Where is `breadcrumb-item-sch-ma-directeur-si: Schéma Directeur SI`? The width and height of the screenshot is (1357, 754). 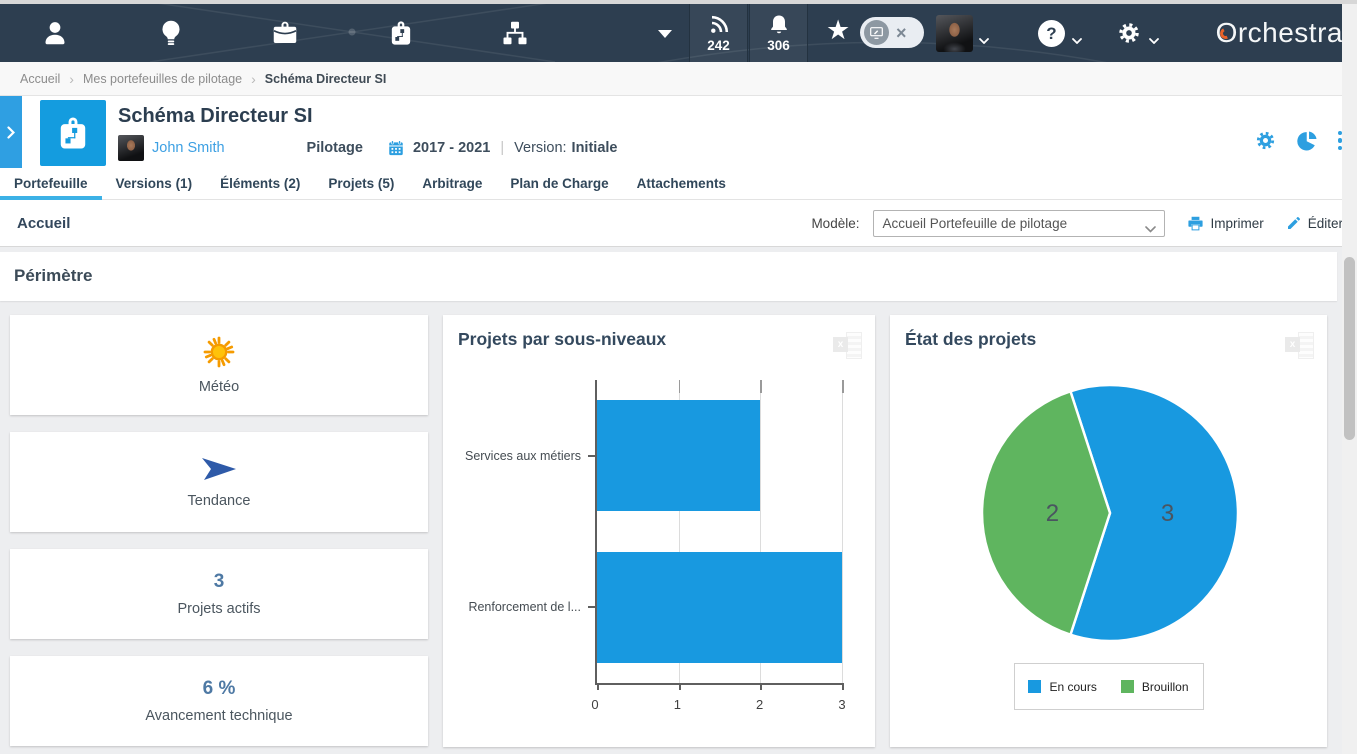 breadcrumb-item-sch-ma-directeur-si: Schéma Directeur SI is located at coordinates (325, 78).